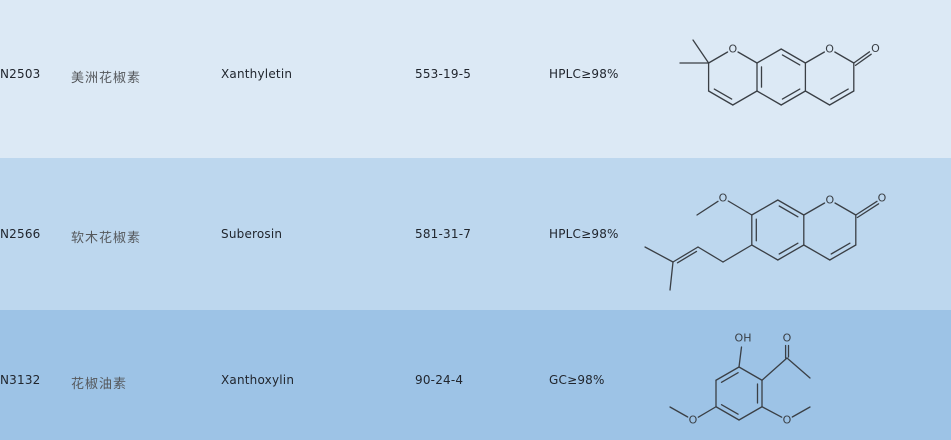 Image resolution: width=951 pixels, height=440 pixels. What do you see at coordinates (443, 74) in the screenshot?
I see `cas-number: 553-19-5` at bounding box center [443, 74].